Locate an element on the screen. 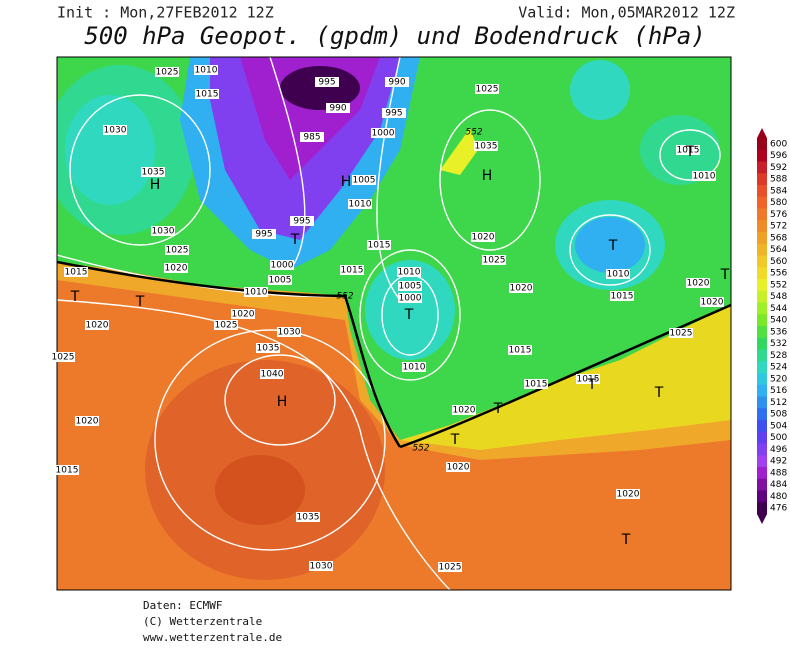 Image resolution: width=790 pixels, height=648 pixels. colorbar-label: 488 is located at coordinates (778, 473).